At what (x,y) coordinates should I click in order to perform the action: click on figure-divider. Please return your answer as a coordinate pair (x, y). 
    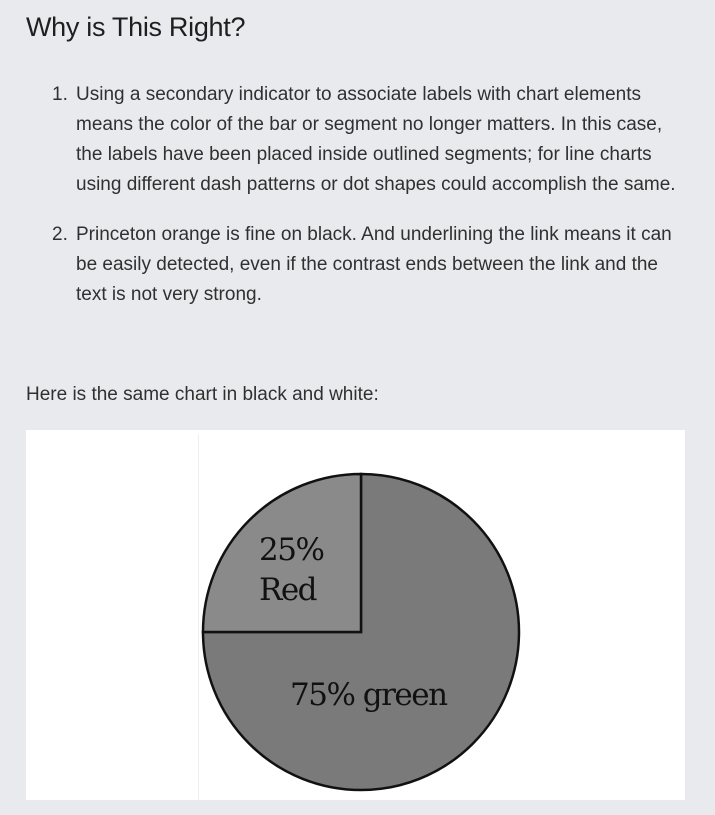
    Looking at the image, I should click on (198, 617).